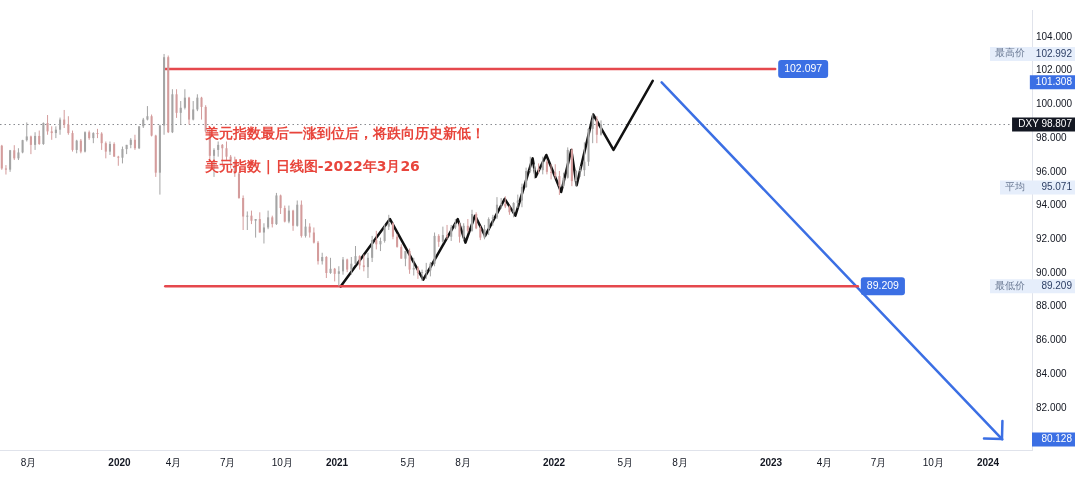 The height and width of the screenshot is (482, 1080). I want to click on y3-tick-label: 101.308, so click(1054, 82).